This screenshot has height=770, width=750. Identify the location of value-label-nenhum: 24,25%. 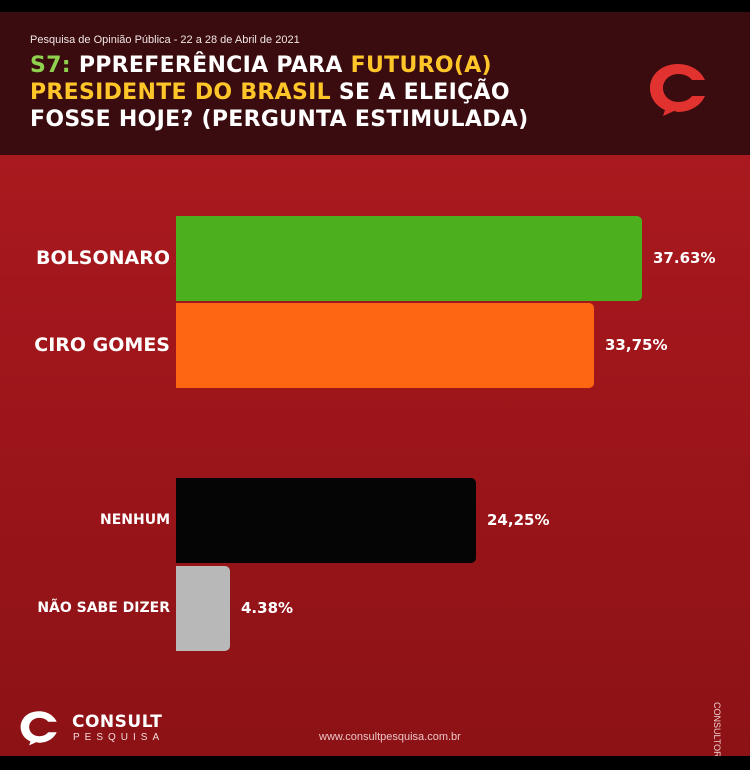
(518, 519).